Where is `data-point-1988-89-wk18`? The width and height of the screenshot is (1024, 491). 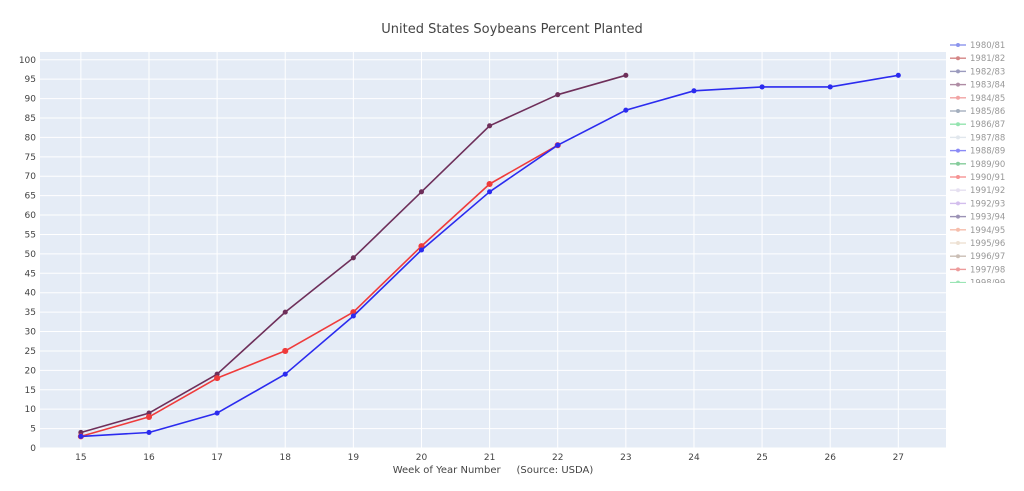
data-point-1988-89-wk18 is located at coordinates (285, 374).